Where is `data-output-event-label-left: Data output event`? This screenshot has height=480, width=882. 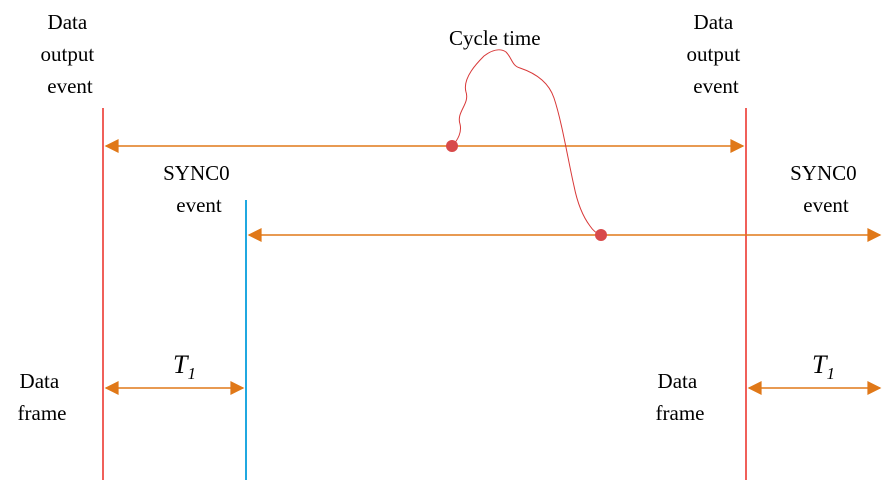 data-output-event-label-left: Data output event is located at coordinates (70, 54).